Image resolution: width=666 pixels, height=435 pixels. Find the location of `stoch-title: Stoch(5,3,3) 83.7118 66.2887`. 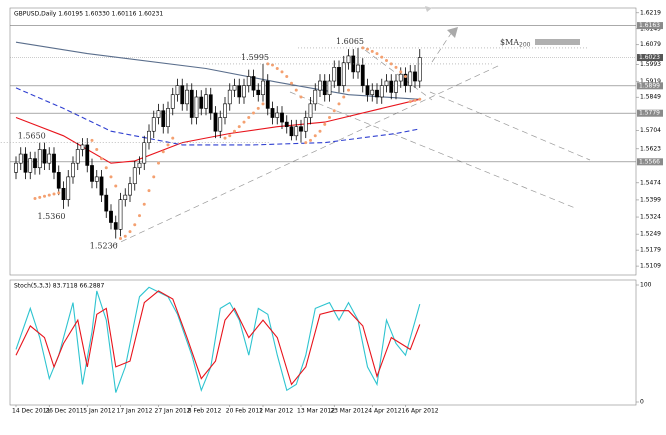

stoch-title: Stoch(5,3,3) 83.7118 66.2887 is located at coordinates (59, 286).